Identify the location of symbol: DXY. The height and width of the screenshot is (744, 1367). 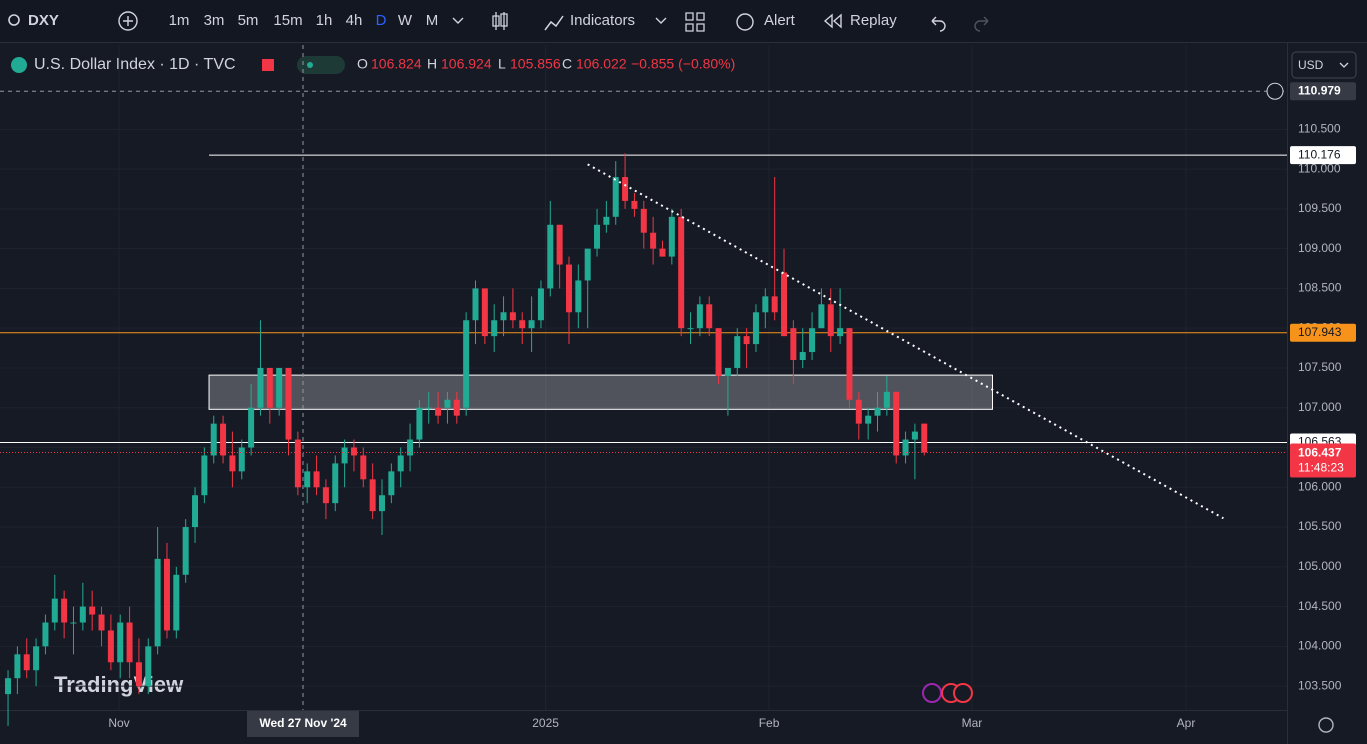
(43, 20).